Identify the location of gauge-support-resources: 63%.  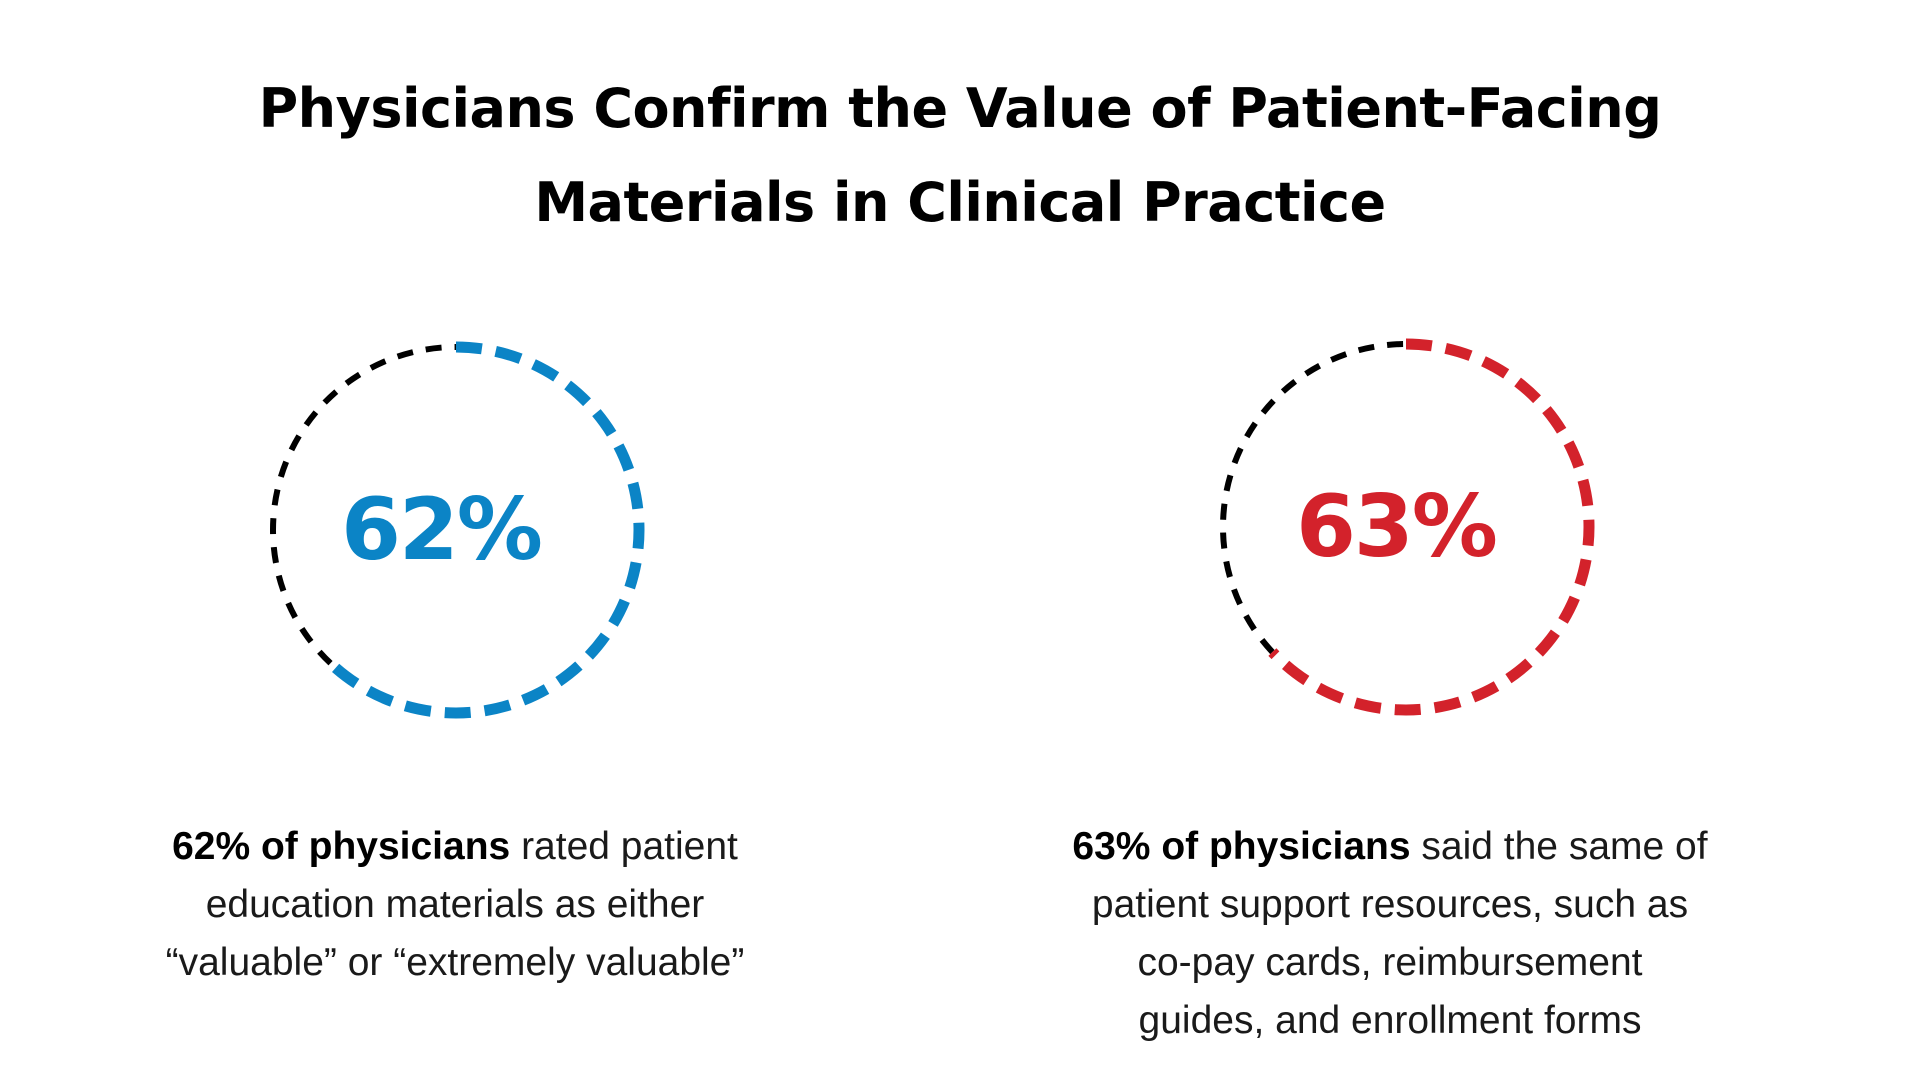
(1406, 527).